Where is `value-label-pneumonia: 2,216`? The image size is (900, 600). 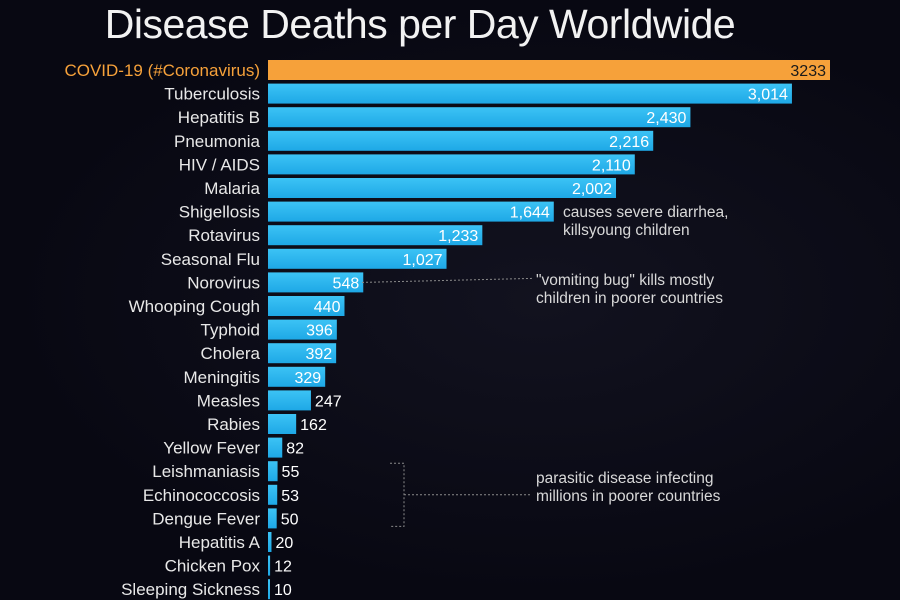
value-label-pneumonia: 2,216 is located at coordinates (629, 142).